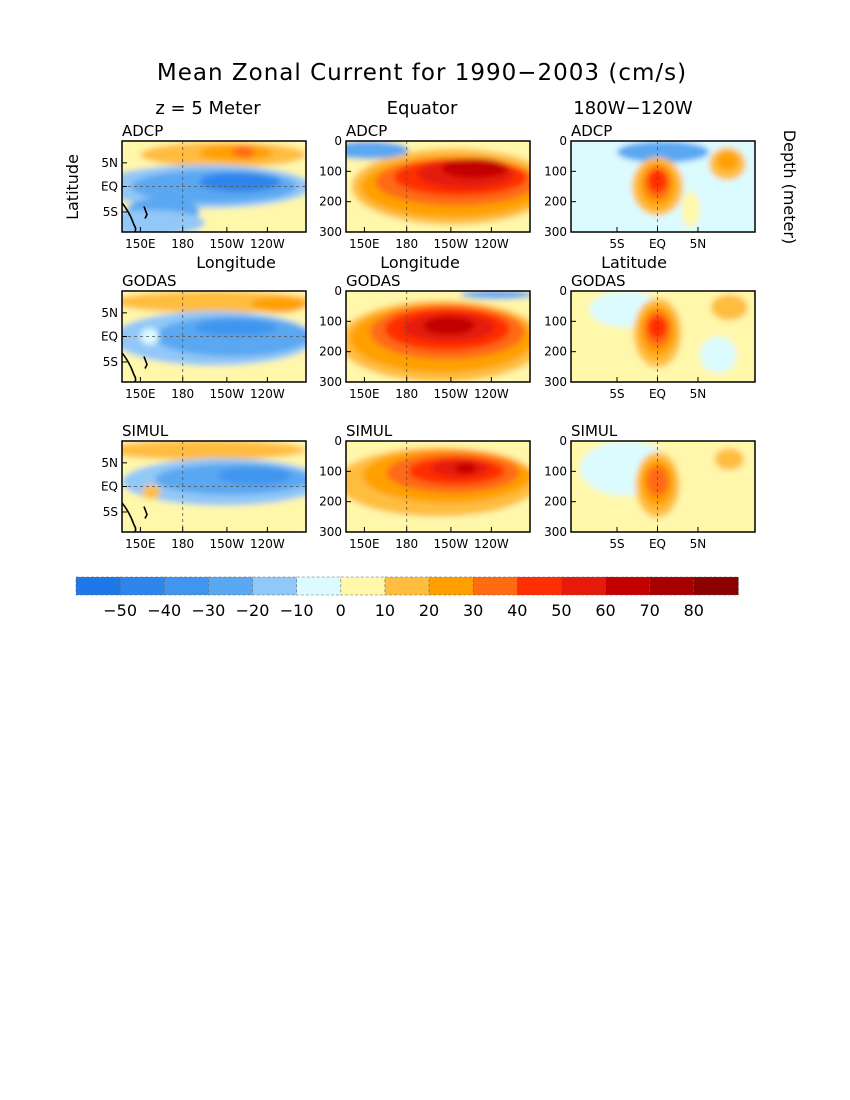 Image resolution: width=850 pixels, height=1100 pixels. Describe the element at coordinates (208, 108) in the screenshot. I see `column-title-surface: z = 5 Meter` at that location.